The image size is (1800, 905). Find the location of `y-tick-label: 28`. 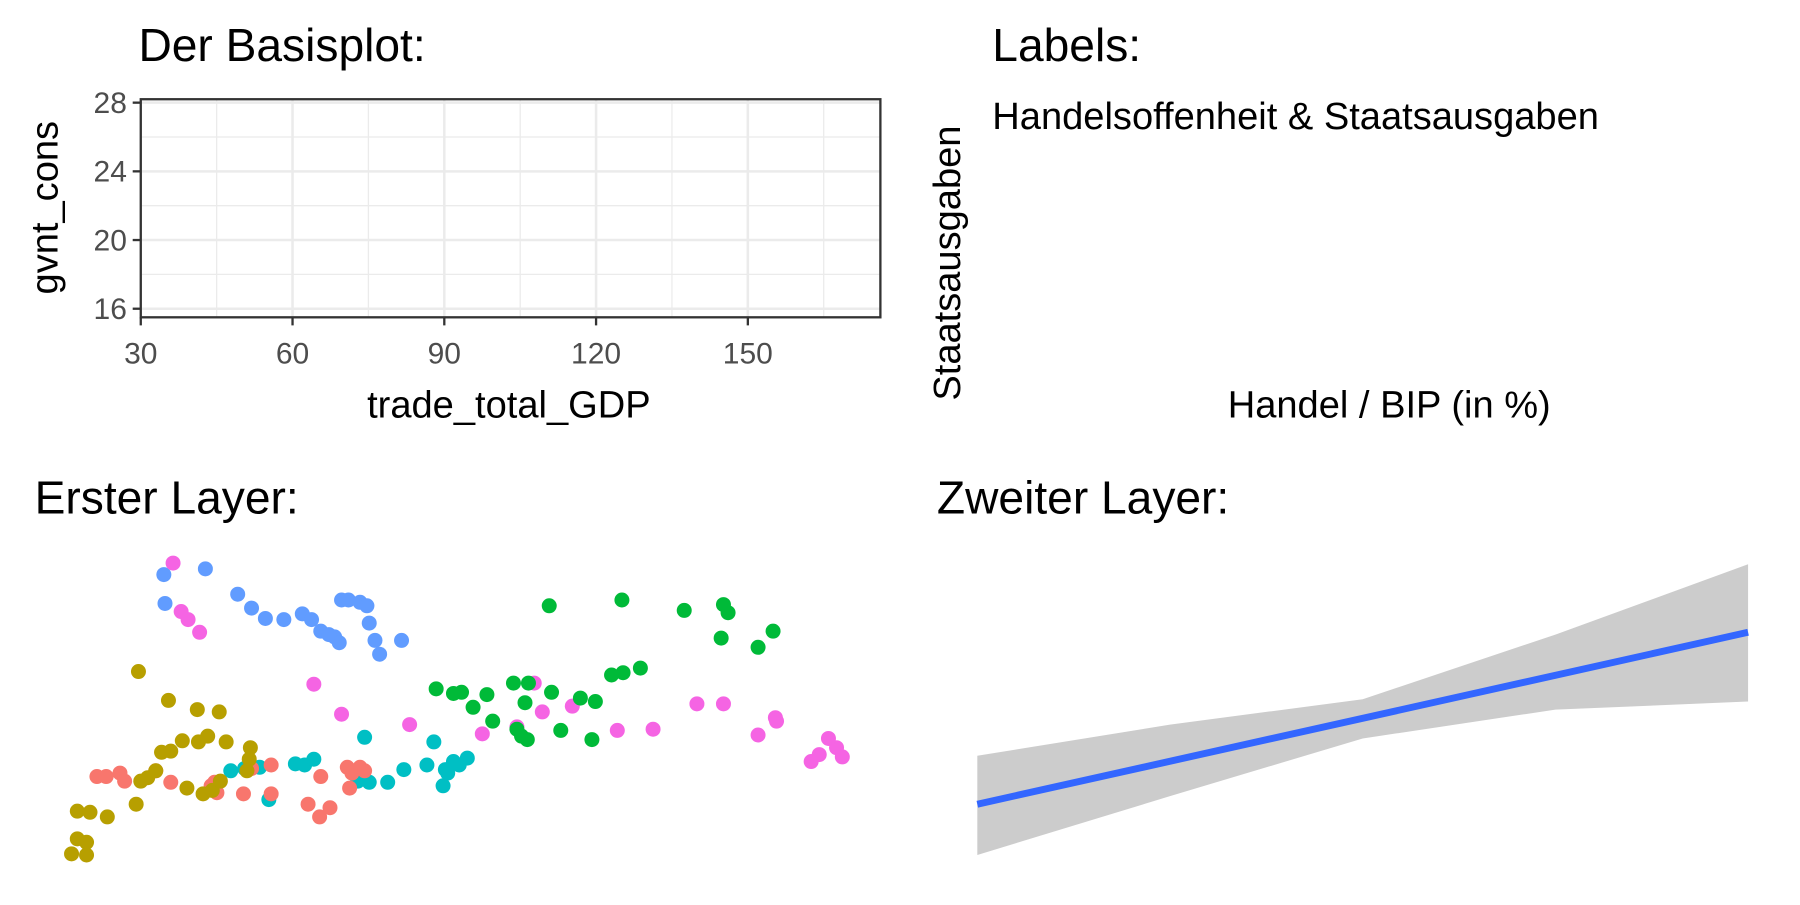

y-tick-label: 28 is located at coordinates (110, 103).